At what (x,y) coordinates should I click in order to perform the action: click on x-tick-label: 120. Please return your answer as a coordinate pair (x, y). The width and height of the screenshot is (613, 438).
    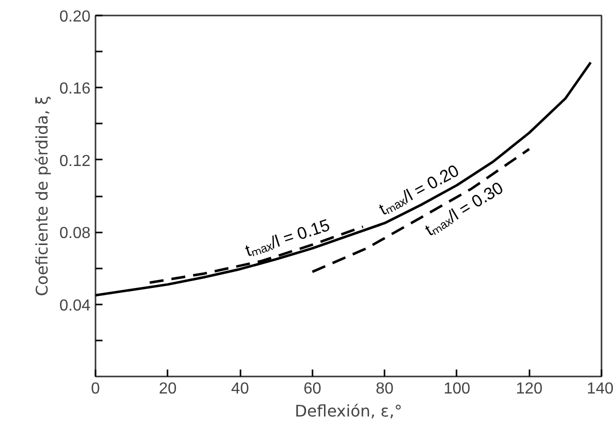
    Looking at the image, I should click on (529, 389).